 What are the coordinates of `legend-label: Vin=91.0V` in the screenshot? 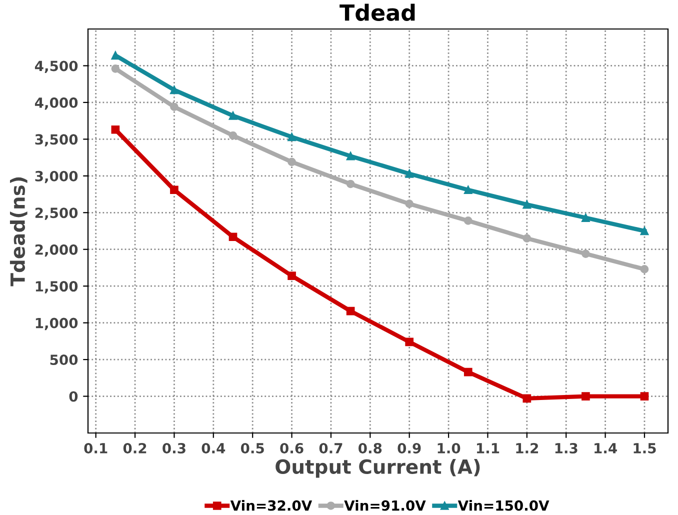 It's located at (385, 505).